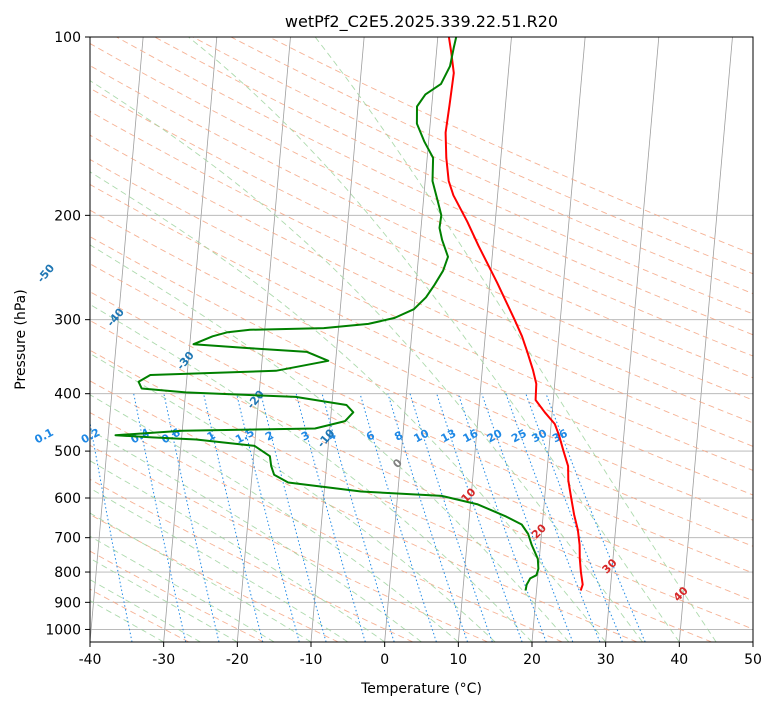 Image resolution: width=775 pixels, height=713 pixels. Describe the element at coordinates (67, 395) in the screenshot. I see `y-tick-label: 400` at that location.